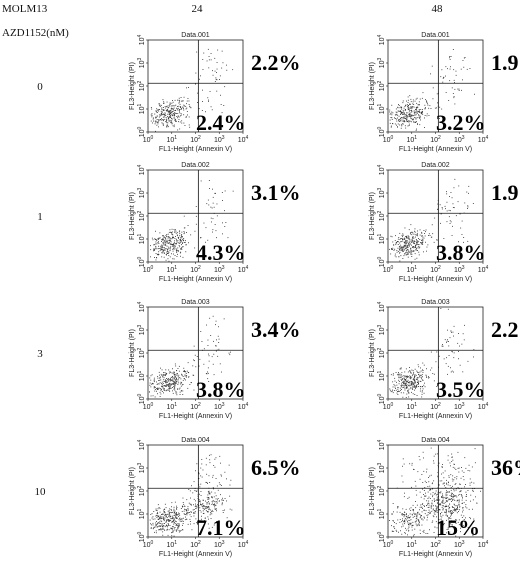 This screenshot has height=570, width=520. What do you see at coordinates (388, 139) in the screenshot?
I see `x-tick-label: 10⁰` at bounding box center [388, 139].